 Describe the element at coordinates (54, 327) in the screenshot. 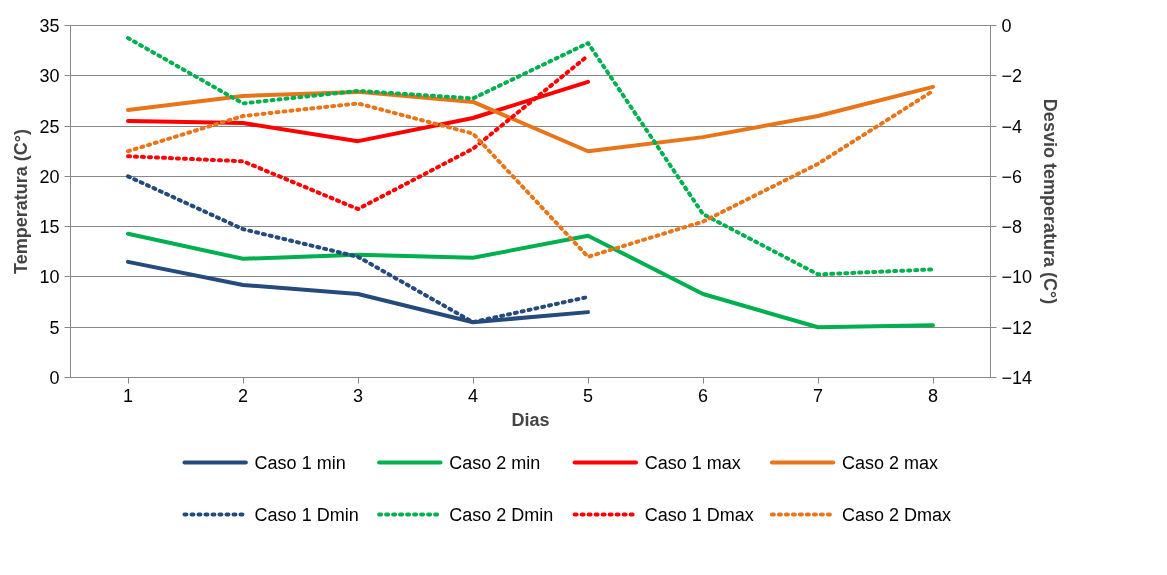

I see `y-tick-label: 5` at that location.